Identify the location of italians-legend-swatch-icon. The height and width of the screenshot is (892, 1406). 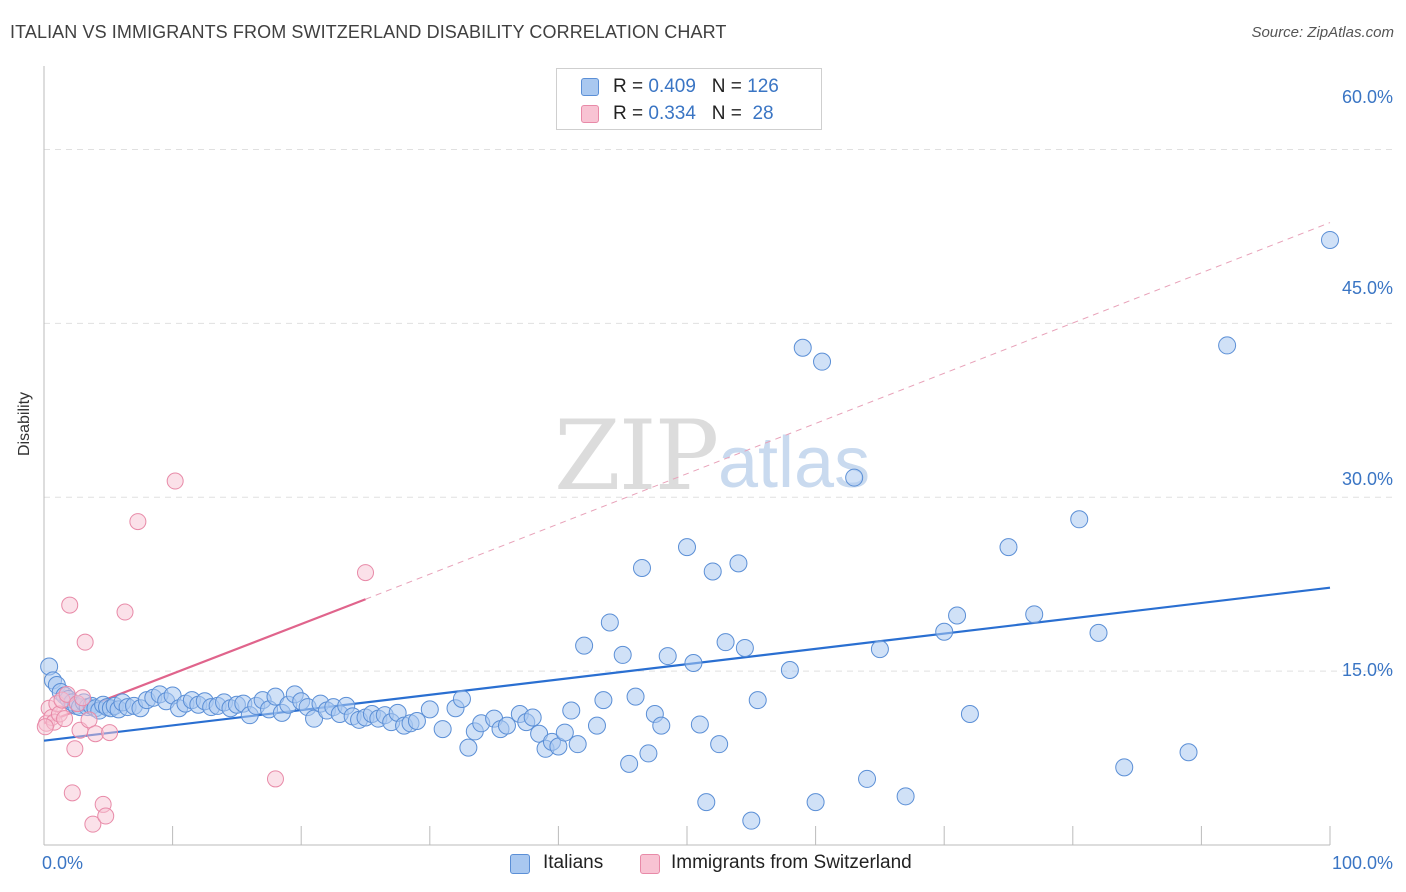
(520, 864).